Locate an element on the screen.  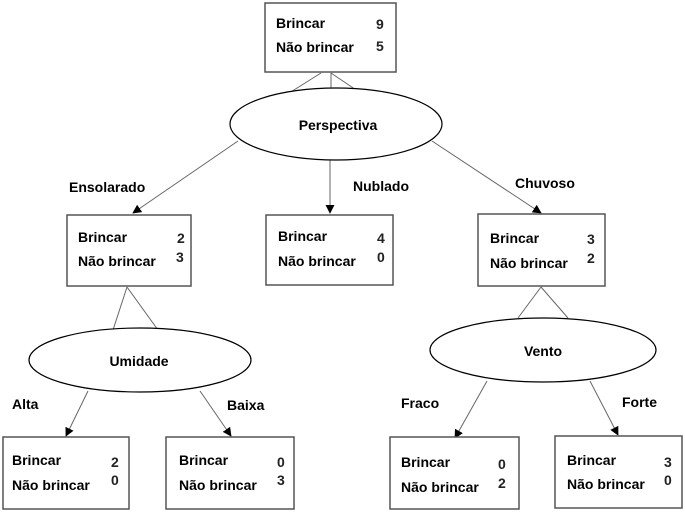
attribute-outlook: Perspectiva is located at coordinates (336, 124).